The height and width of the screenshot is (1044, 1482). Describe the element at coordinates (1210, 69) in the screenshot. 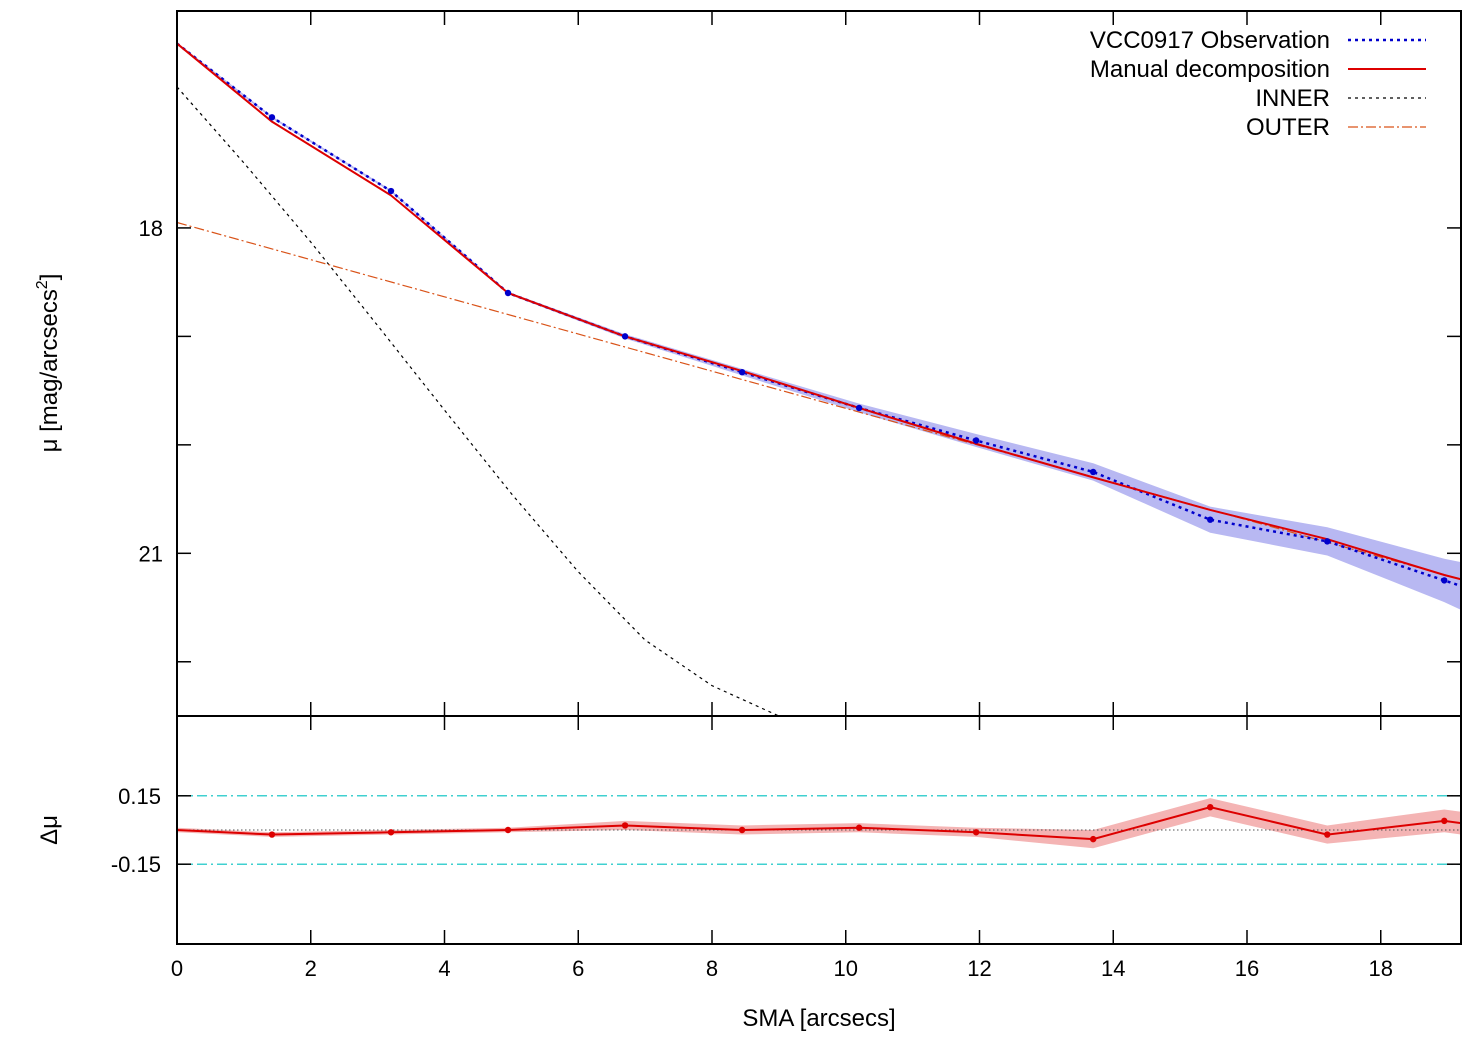

I see `legend-label-manual: Manual decomposition` at that location.